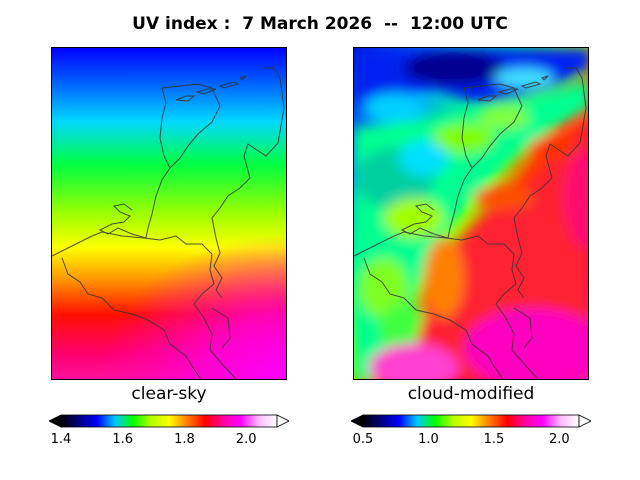 The height and width of the screenshot is (480, 640). What do you see at coordinates (494, 439) in the screenshot?
I see `colorbar-tick-label: 1.5` at bounding box center [494, 439].